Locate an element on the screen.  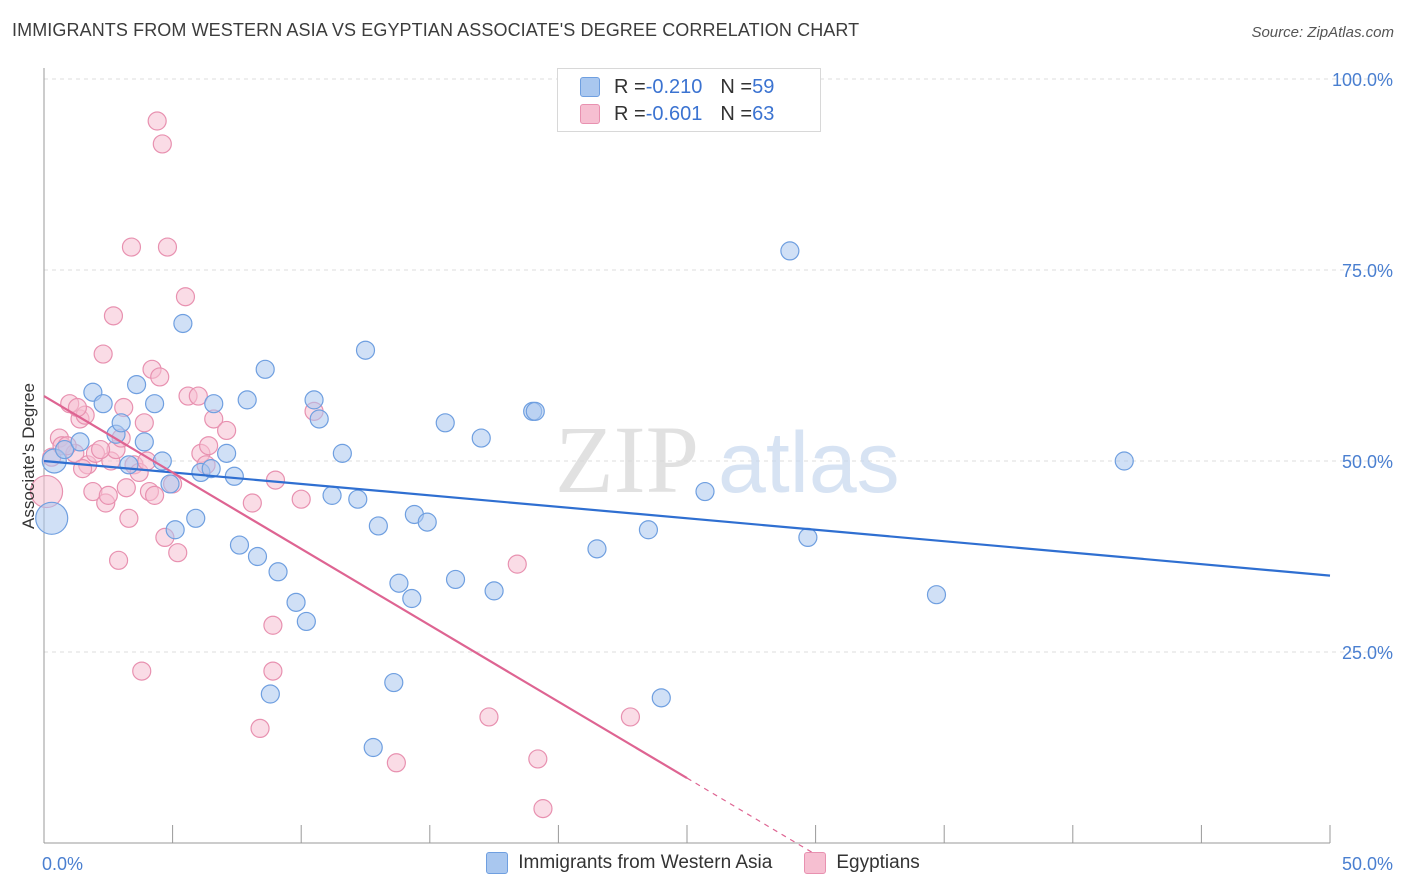
n-value: 63 is located at coordinates (763, 113).